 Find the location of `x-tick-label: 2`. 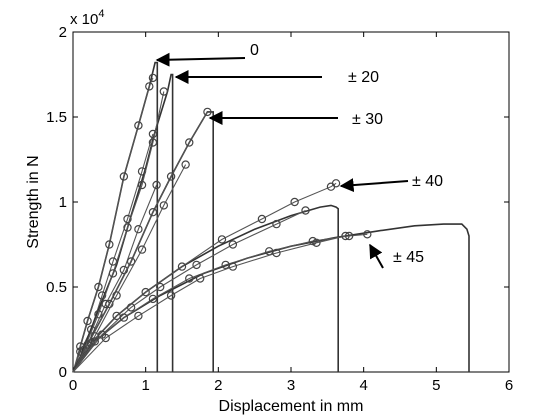

x-tick-label: 2 is located at coordinates (218, 385).